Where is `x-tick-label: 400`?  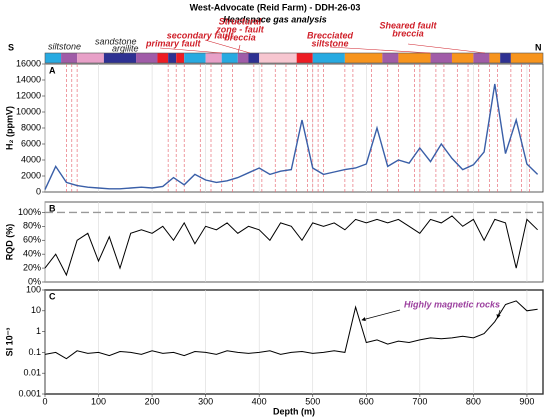
x-tick-label: 400 is located at coordinates (259, 401).